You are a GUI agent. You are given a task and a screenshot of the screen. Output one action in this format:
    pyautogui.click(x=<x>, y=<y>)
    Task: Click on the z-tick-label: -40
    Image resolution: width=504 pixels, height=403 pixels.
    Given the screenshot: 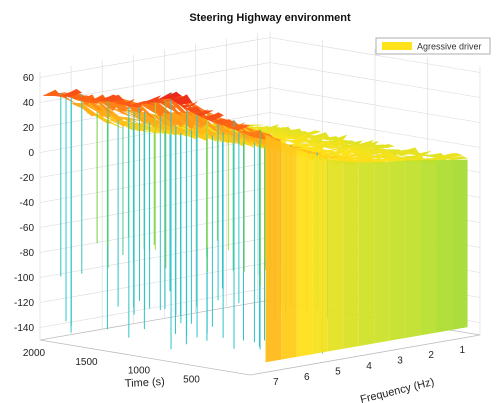 What is the action you would take?
    pyautogui.click(x=27, y=203)
    